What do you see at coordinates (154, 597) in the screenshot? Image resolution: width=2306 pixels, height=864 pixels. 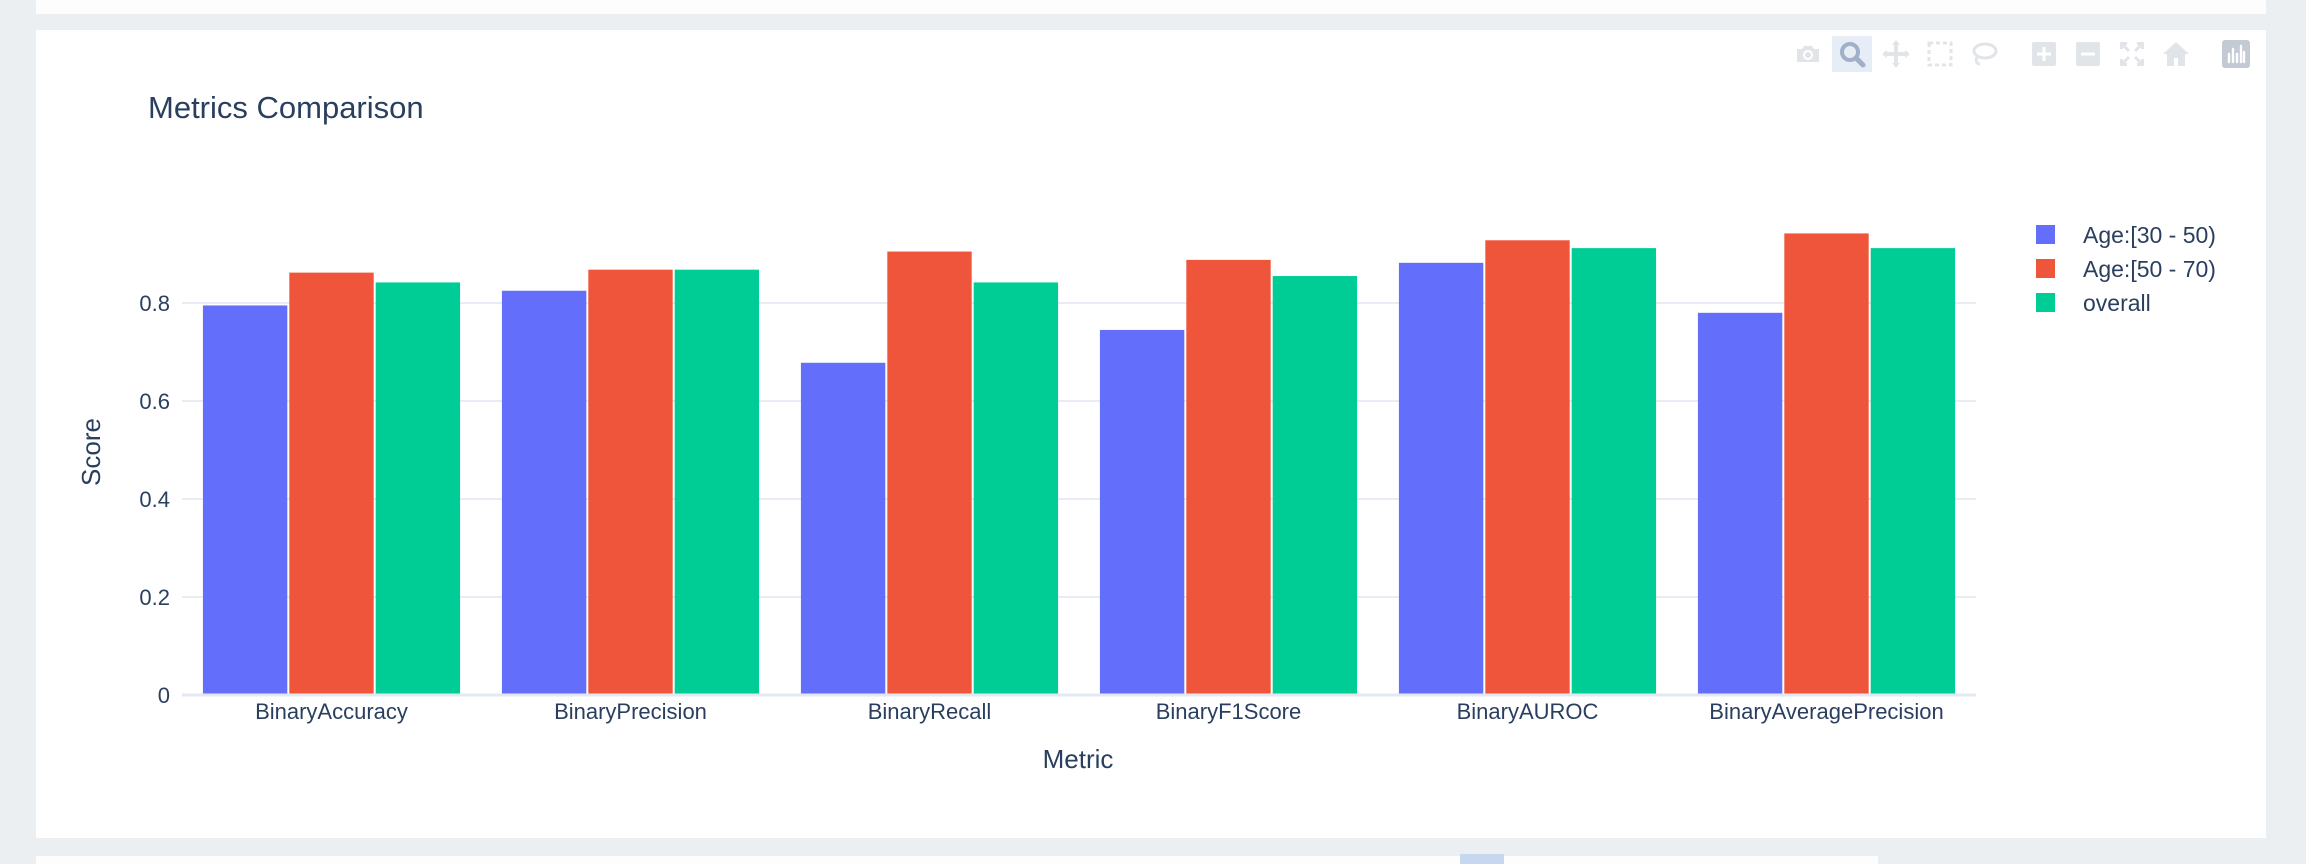 I see `y-tick-label-1: 0.2` at bounding box center [154, 597].